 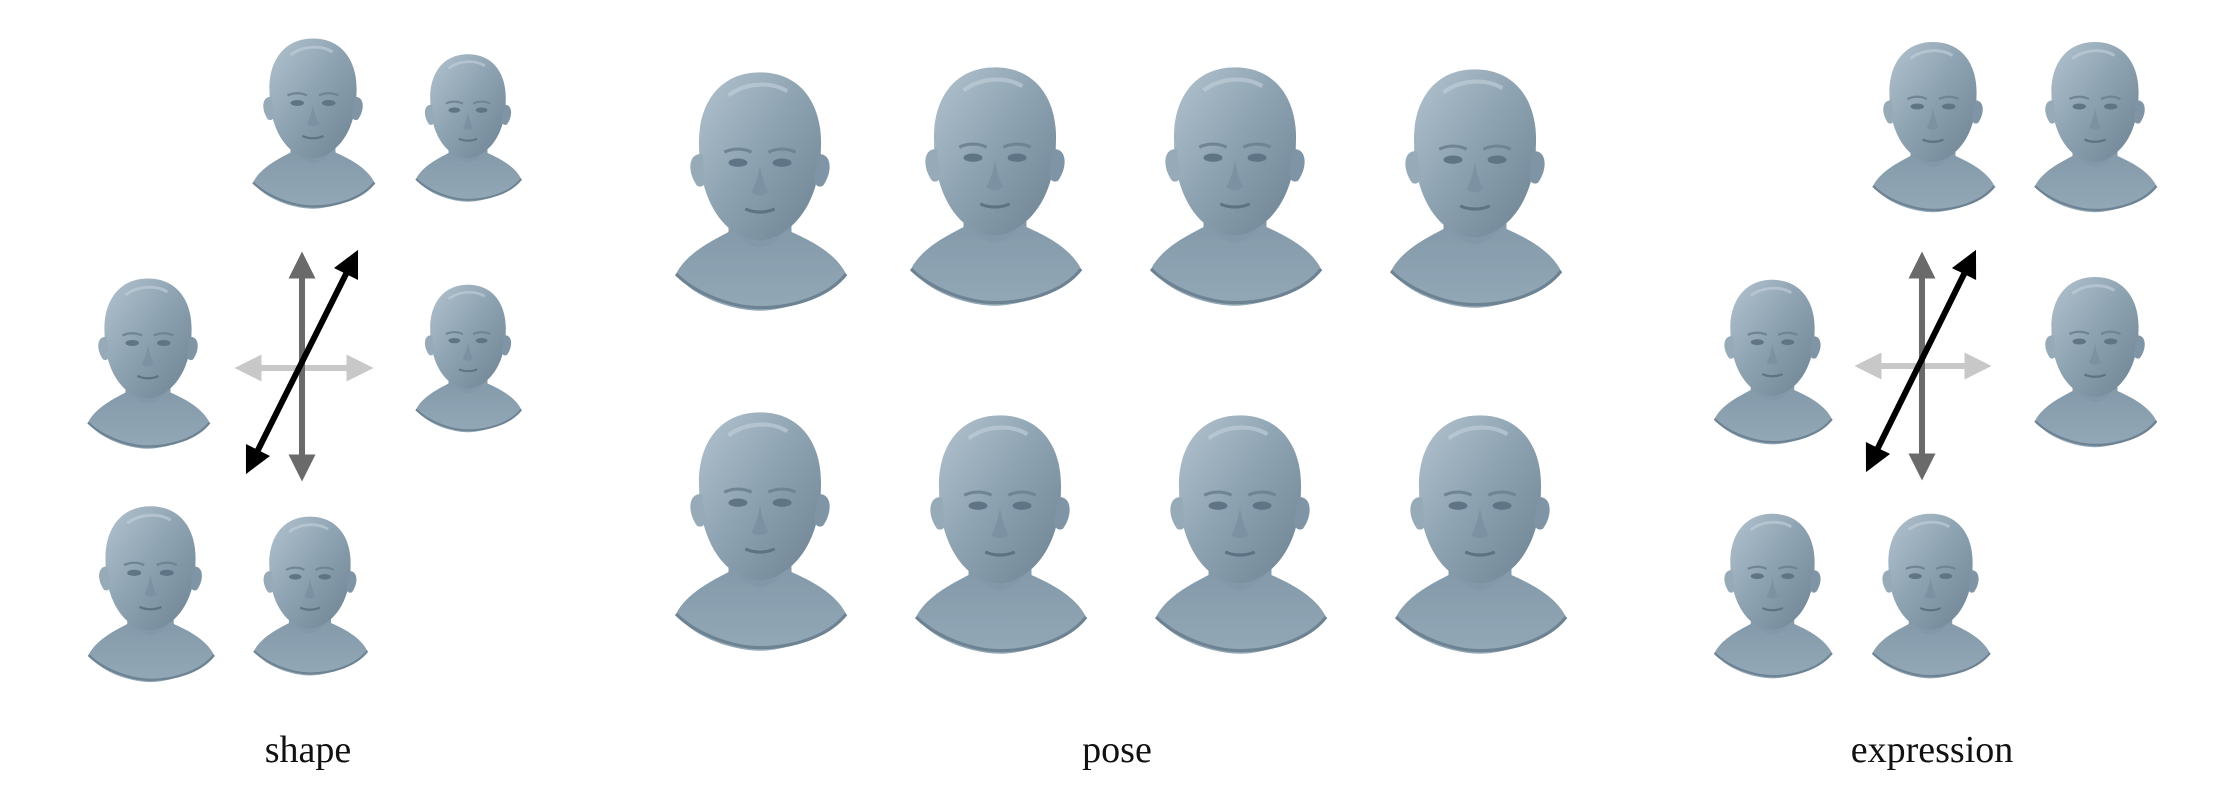 What do you see at coordinates (469, 128) in the screenshot?
I see `shape-head-top-right` at bounding box center [469, 128].